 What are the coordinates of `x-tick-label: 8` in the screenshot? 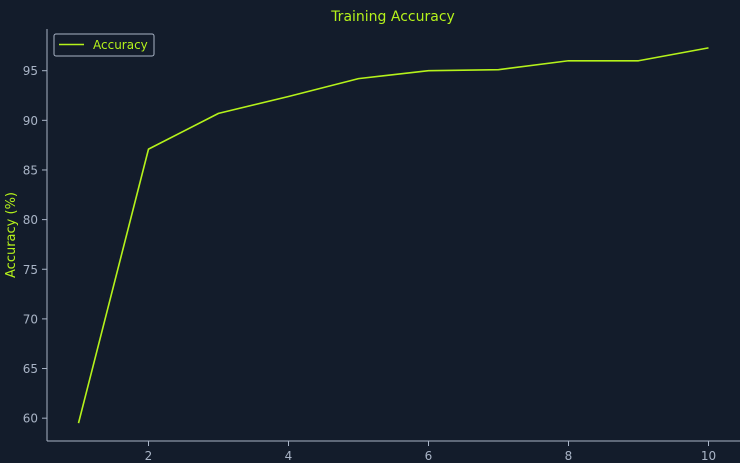 It's located at (569, 456).